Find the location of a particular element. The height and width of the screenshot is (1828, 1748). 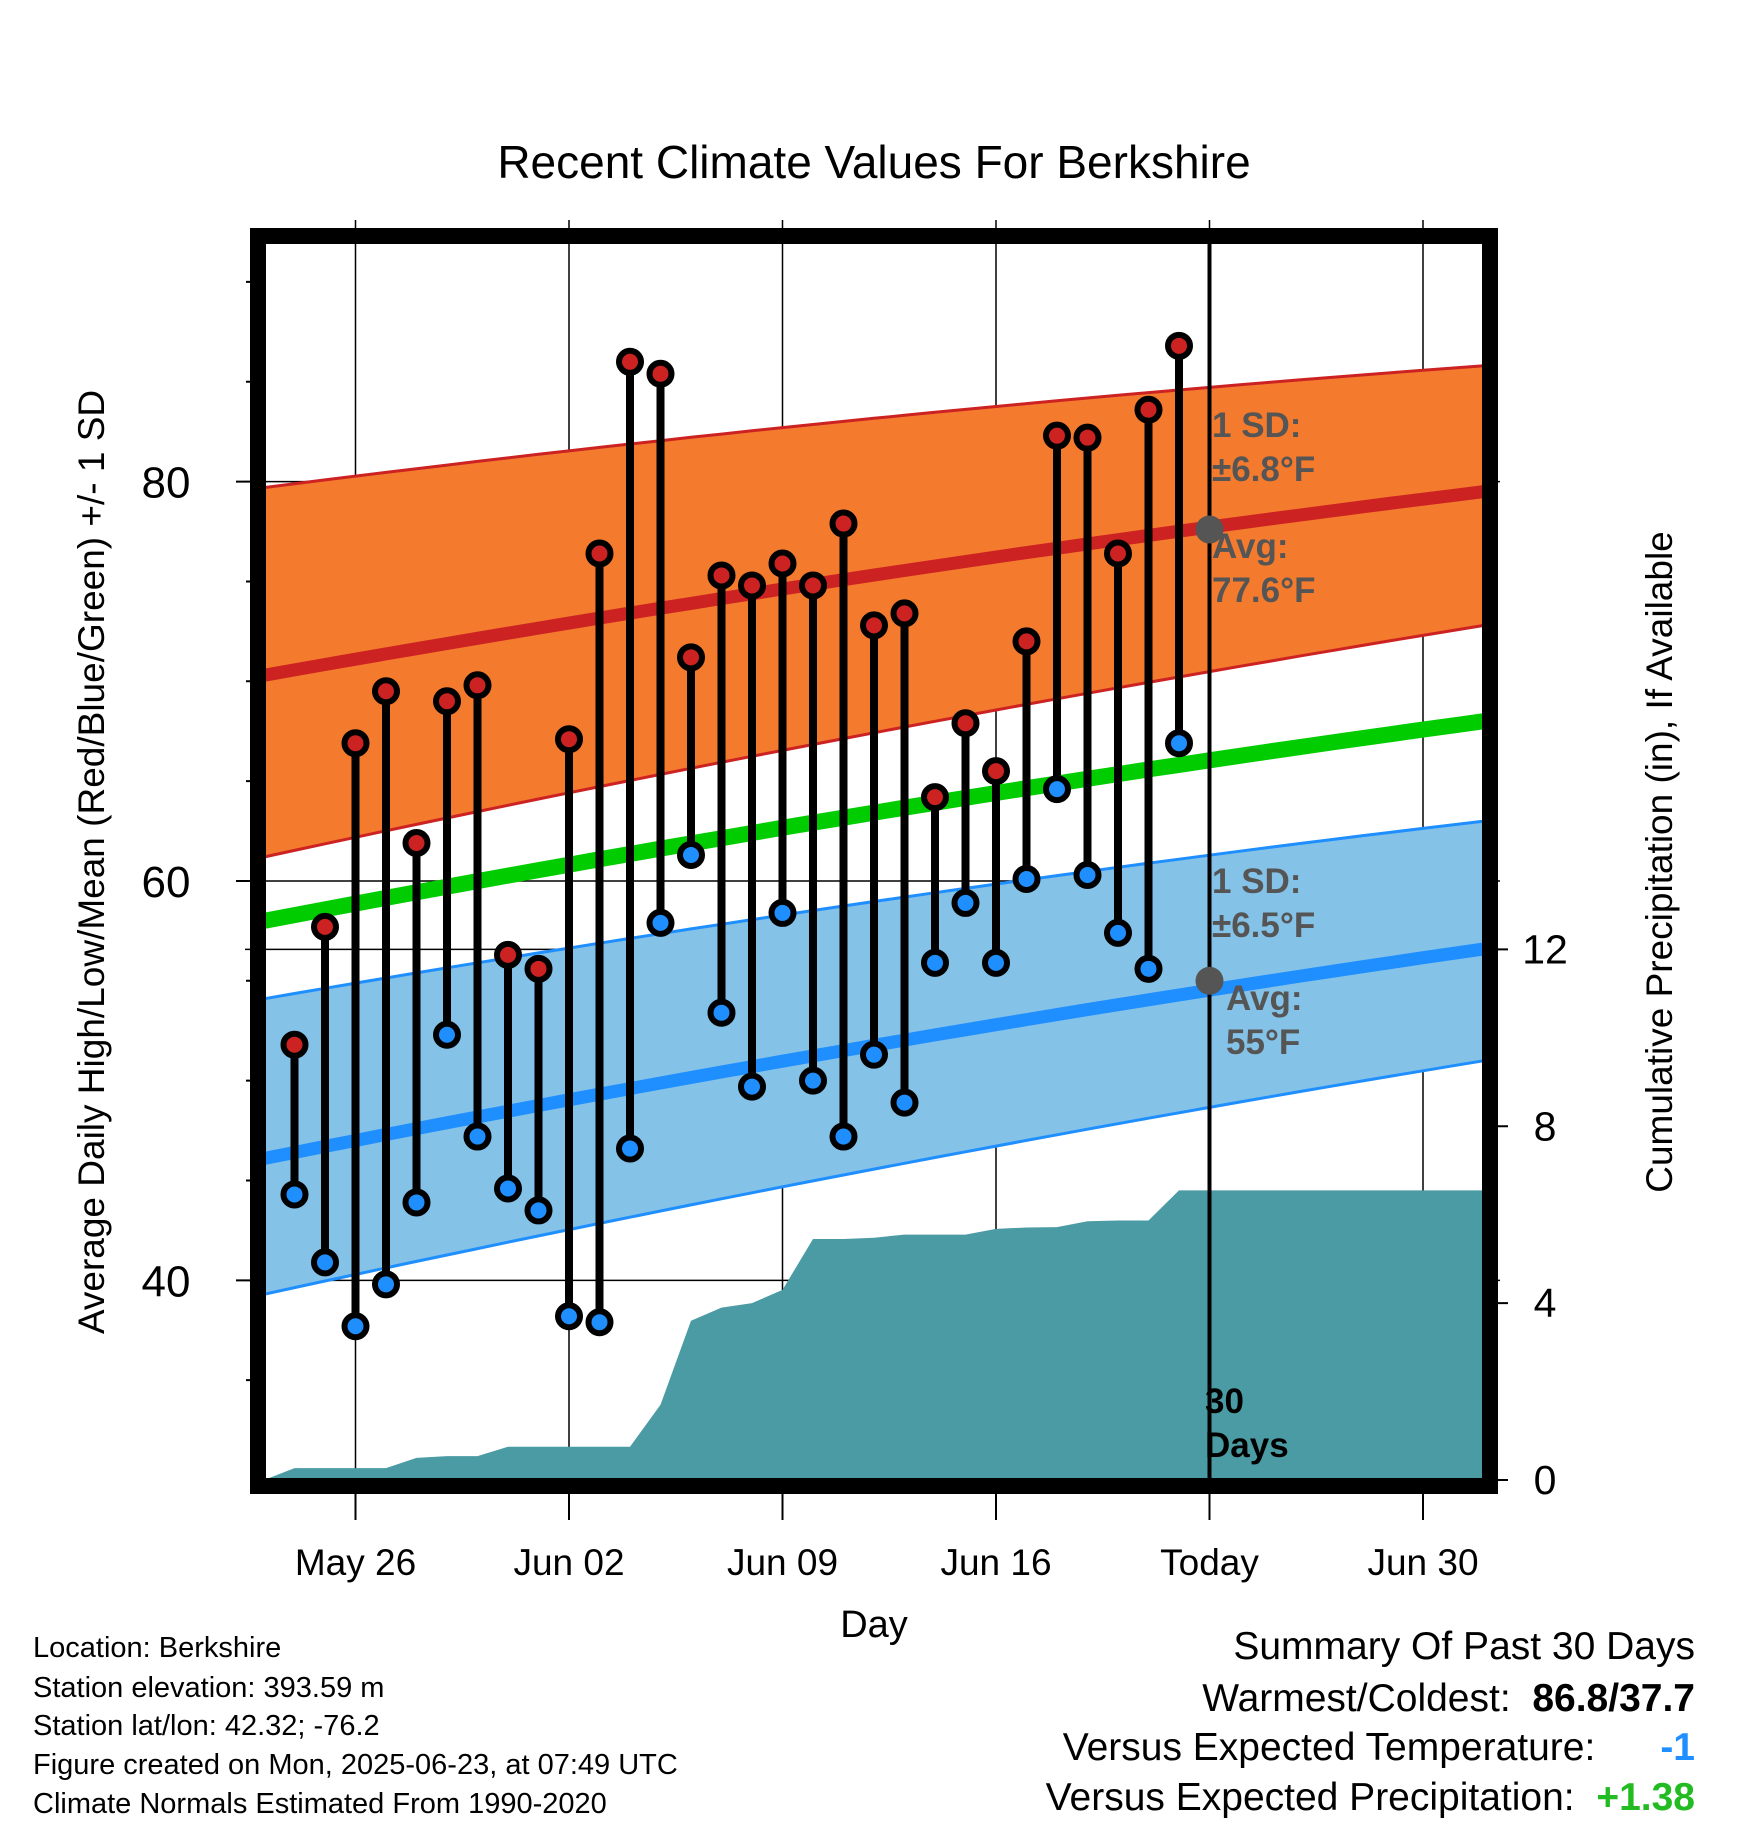

x-axis-label: Day is located at coordinates (874, 1625).